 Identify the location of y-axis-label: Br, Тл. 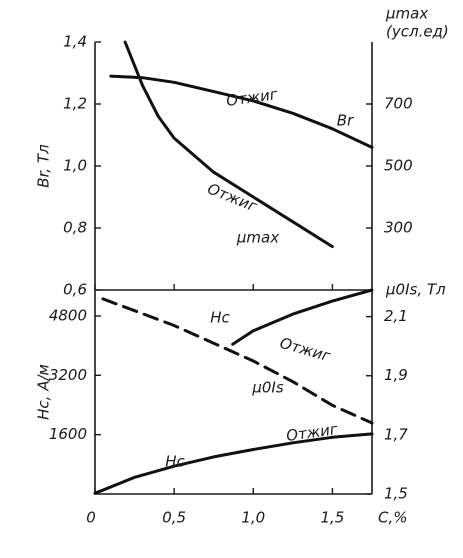
(44, 166).